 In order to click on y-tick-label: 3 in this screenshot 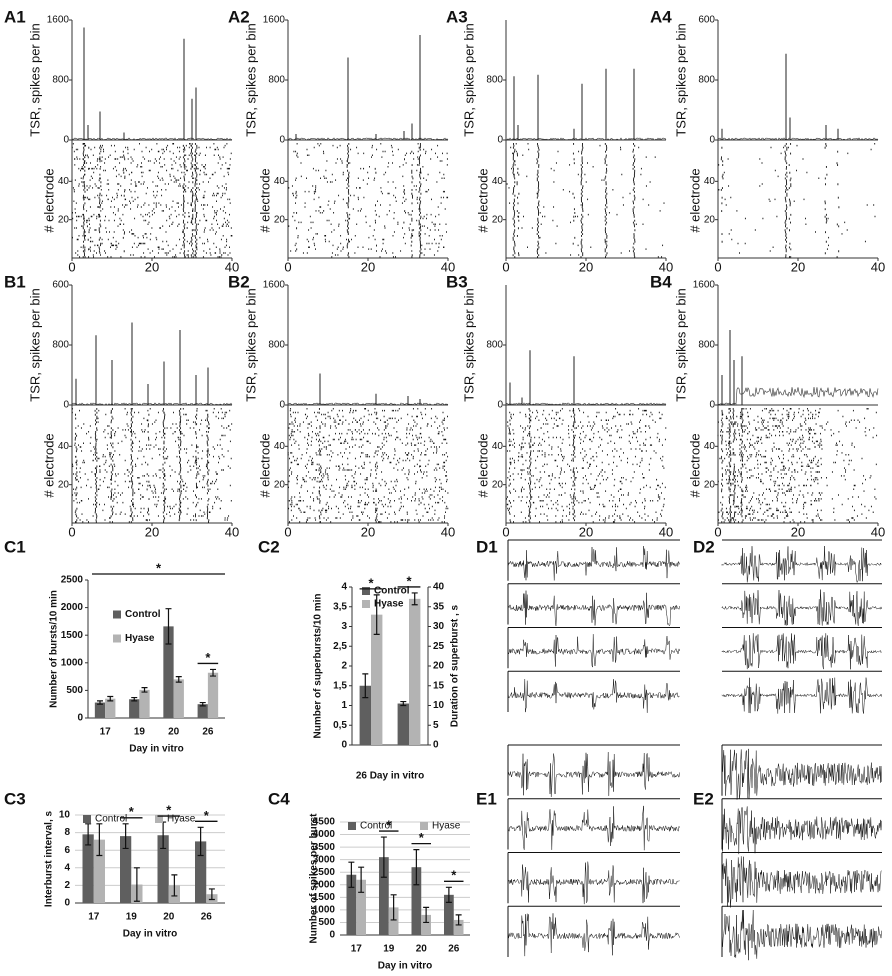, I will do `click(344, 626)`.